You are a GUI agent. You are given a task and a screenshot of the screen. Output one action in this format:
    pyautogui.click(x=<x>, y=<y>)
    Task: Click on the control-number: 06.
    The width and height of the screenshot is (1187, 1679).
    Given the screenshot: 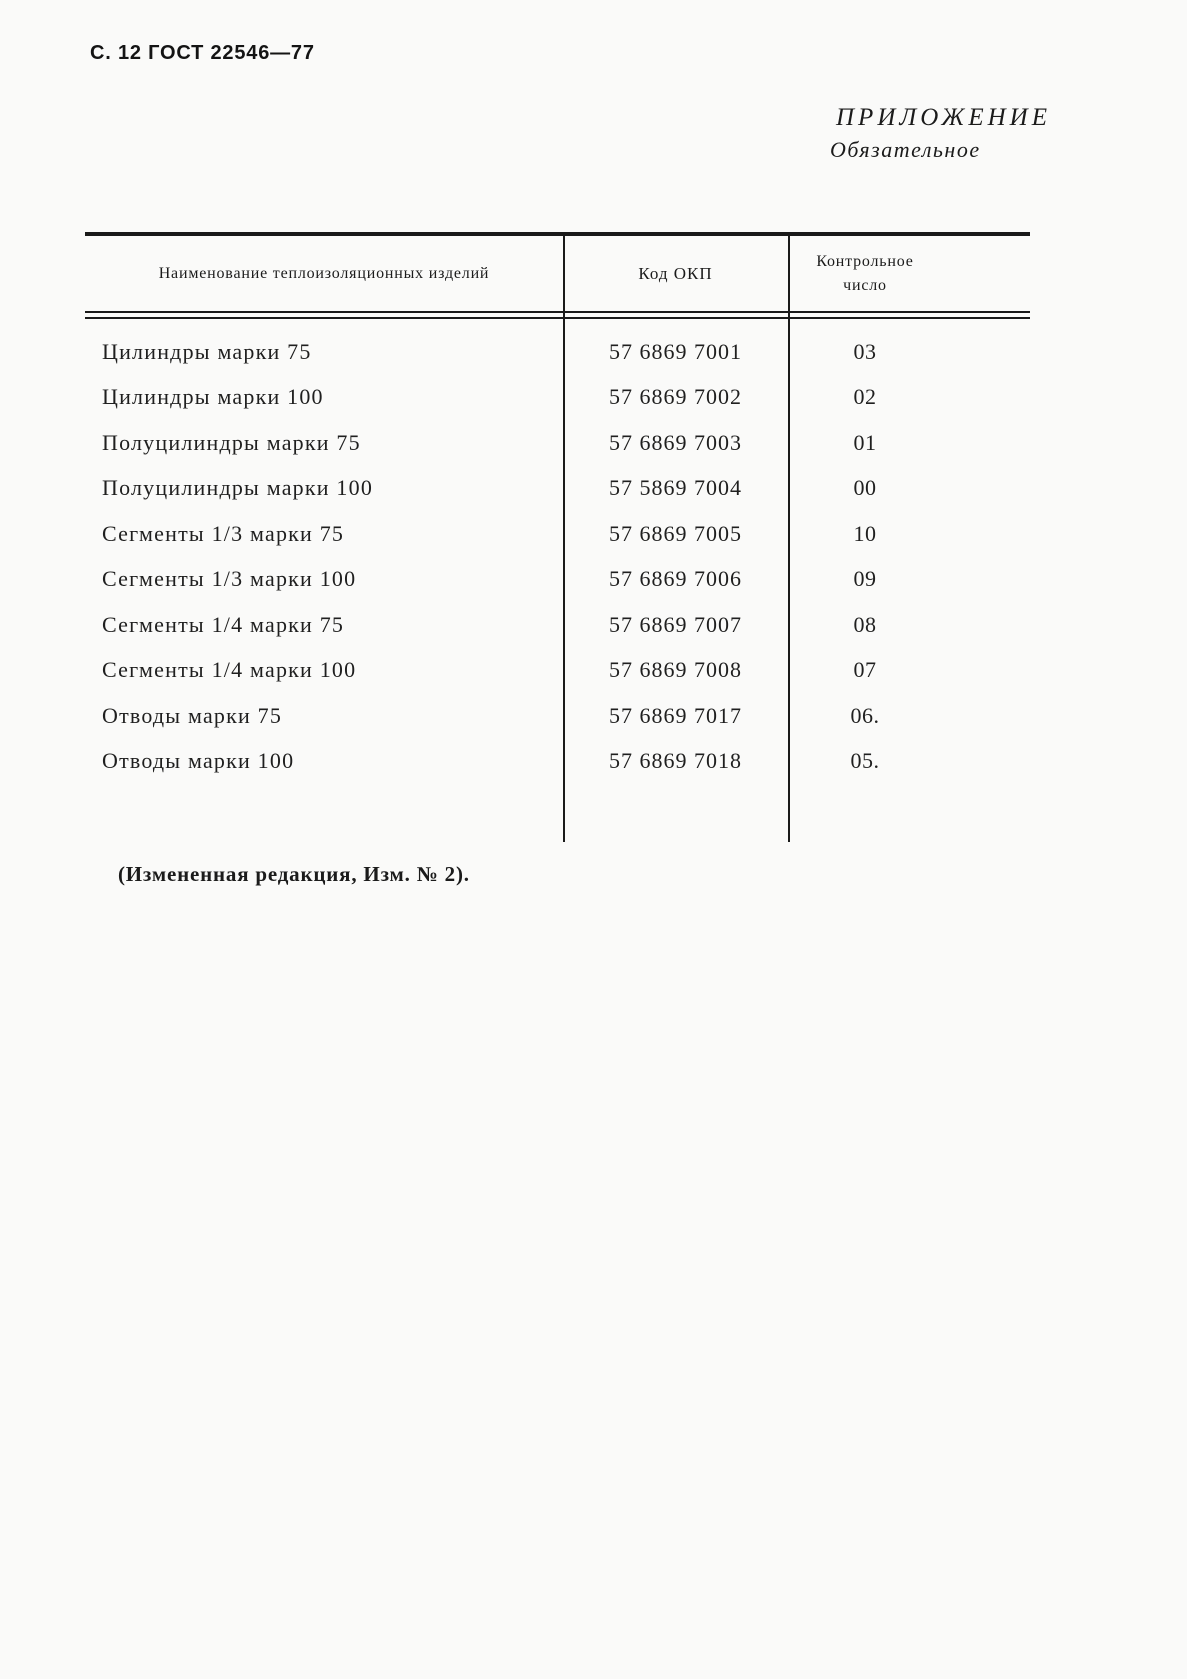 What is the action you would take?
    pyautogui.click(x=865, y=715)
    